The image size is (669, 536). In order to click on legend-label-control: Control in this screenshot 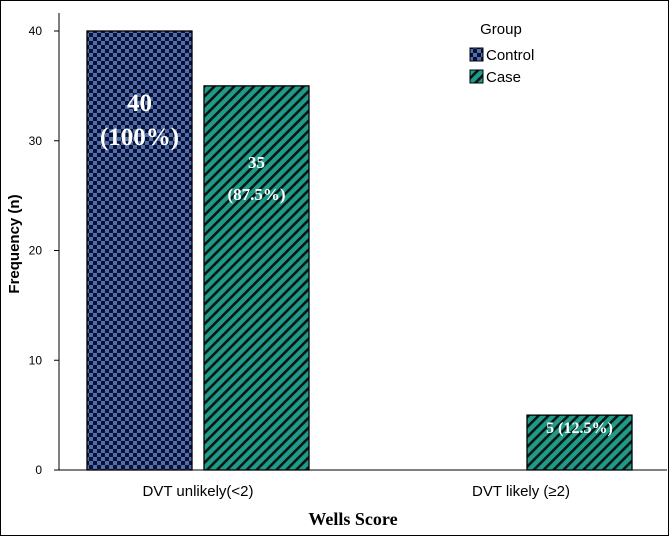, I will do `click(510, 55)`.